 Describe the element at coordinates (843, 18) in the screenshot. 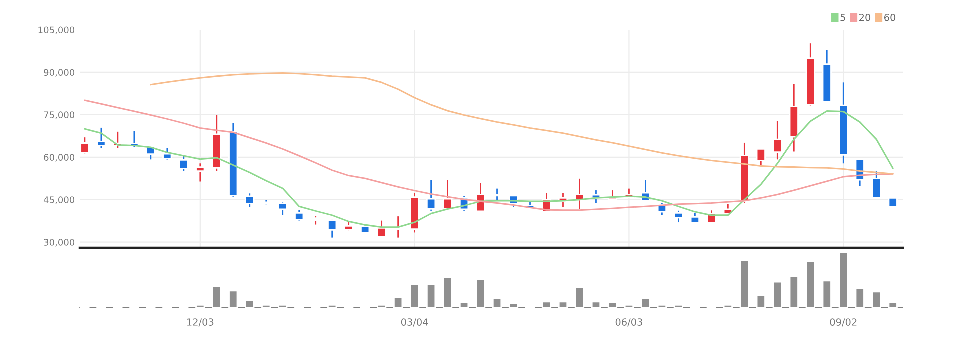

I see `legend-label: 5` at that location.